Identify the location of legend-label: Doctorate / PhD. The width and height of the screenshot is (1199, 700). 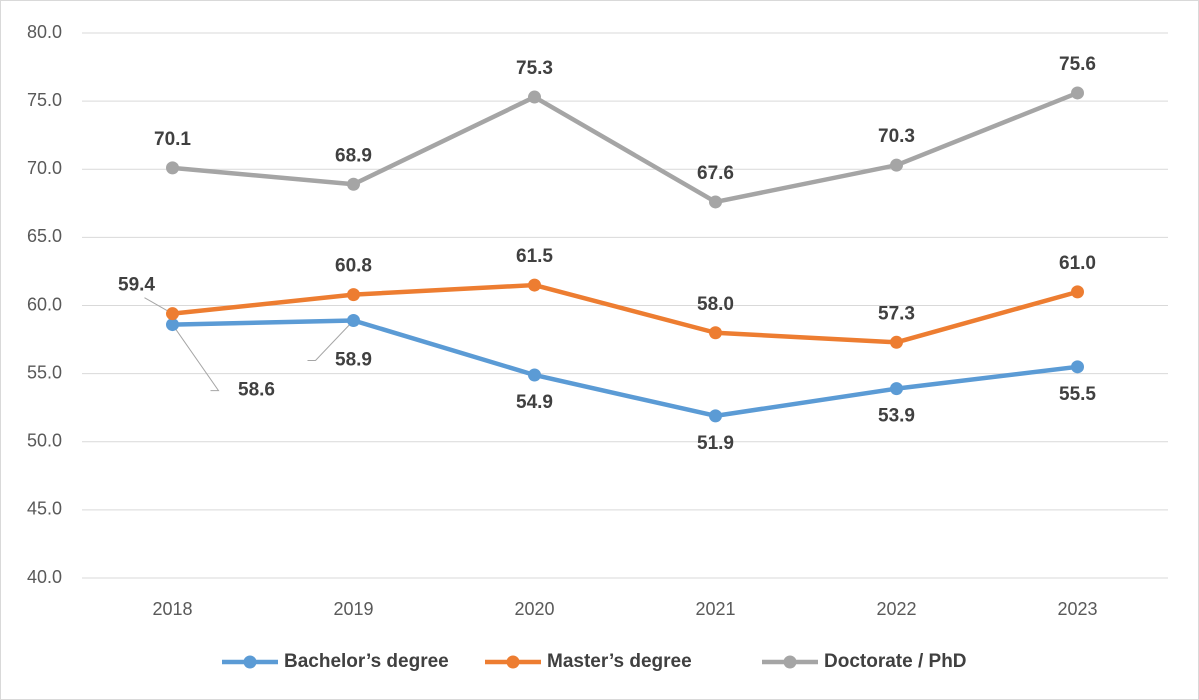
(895, 661).